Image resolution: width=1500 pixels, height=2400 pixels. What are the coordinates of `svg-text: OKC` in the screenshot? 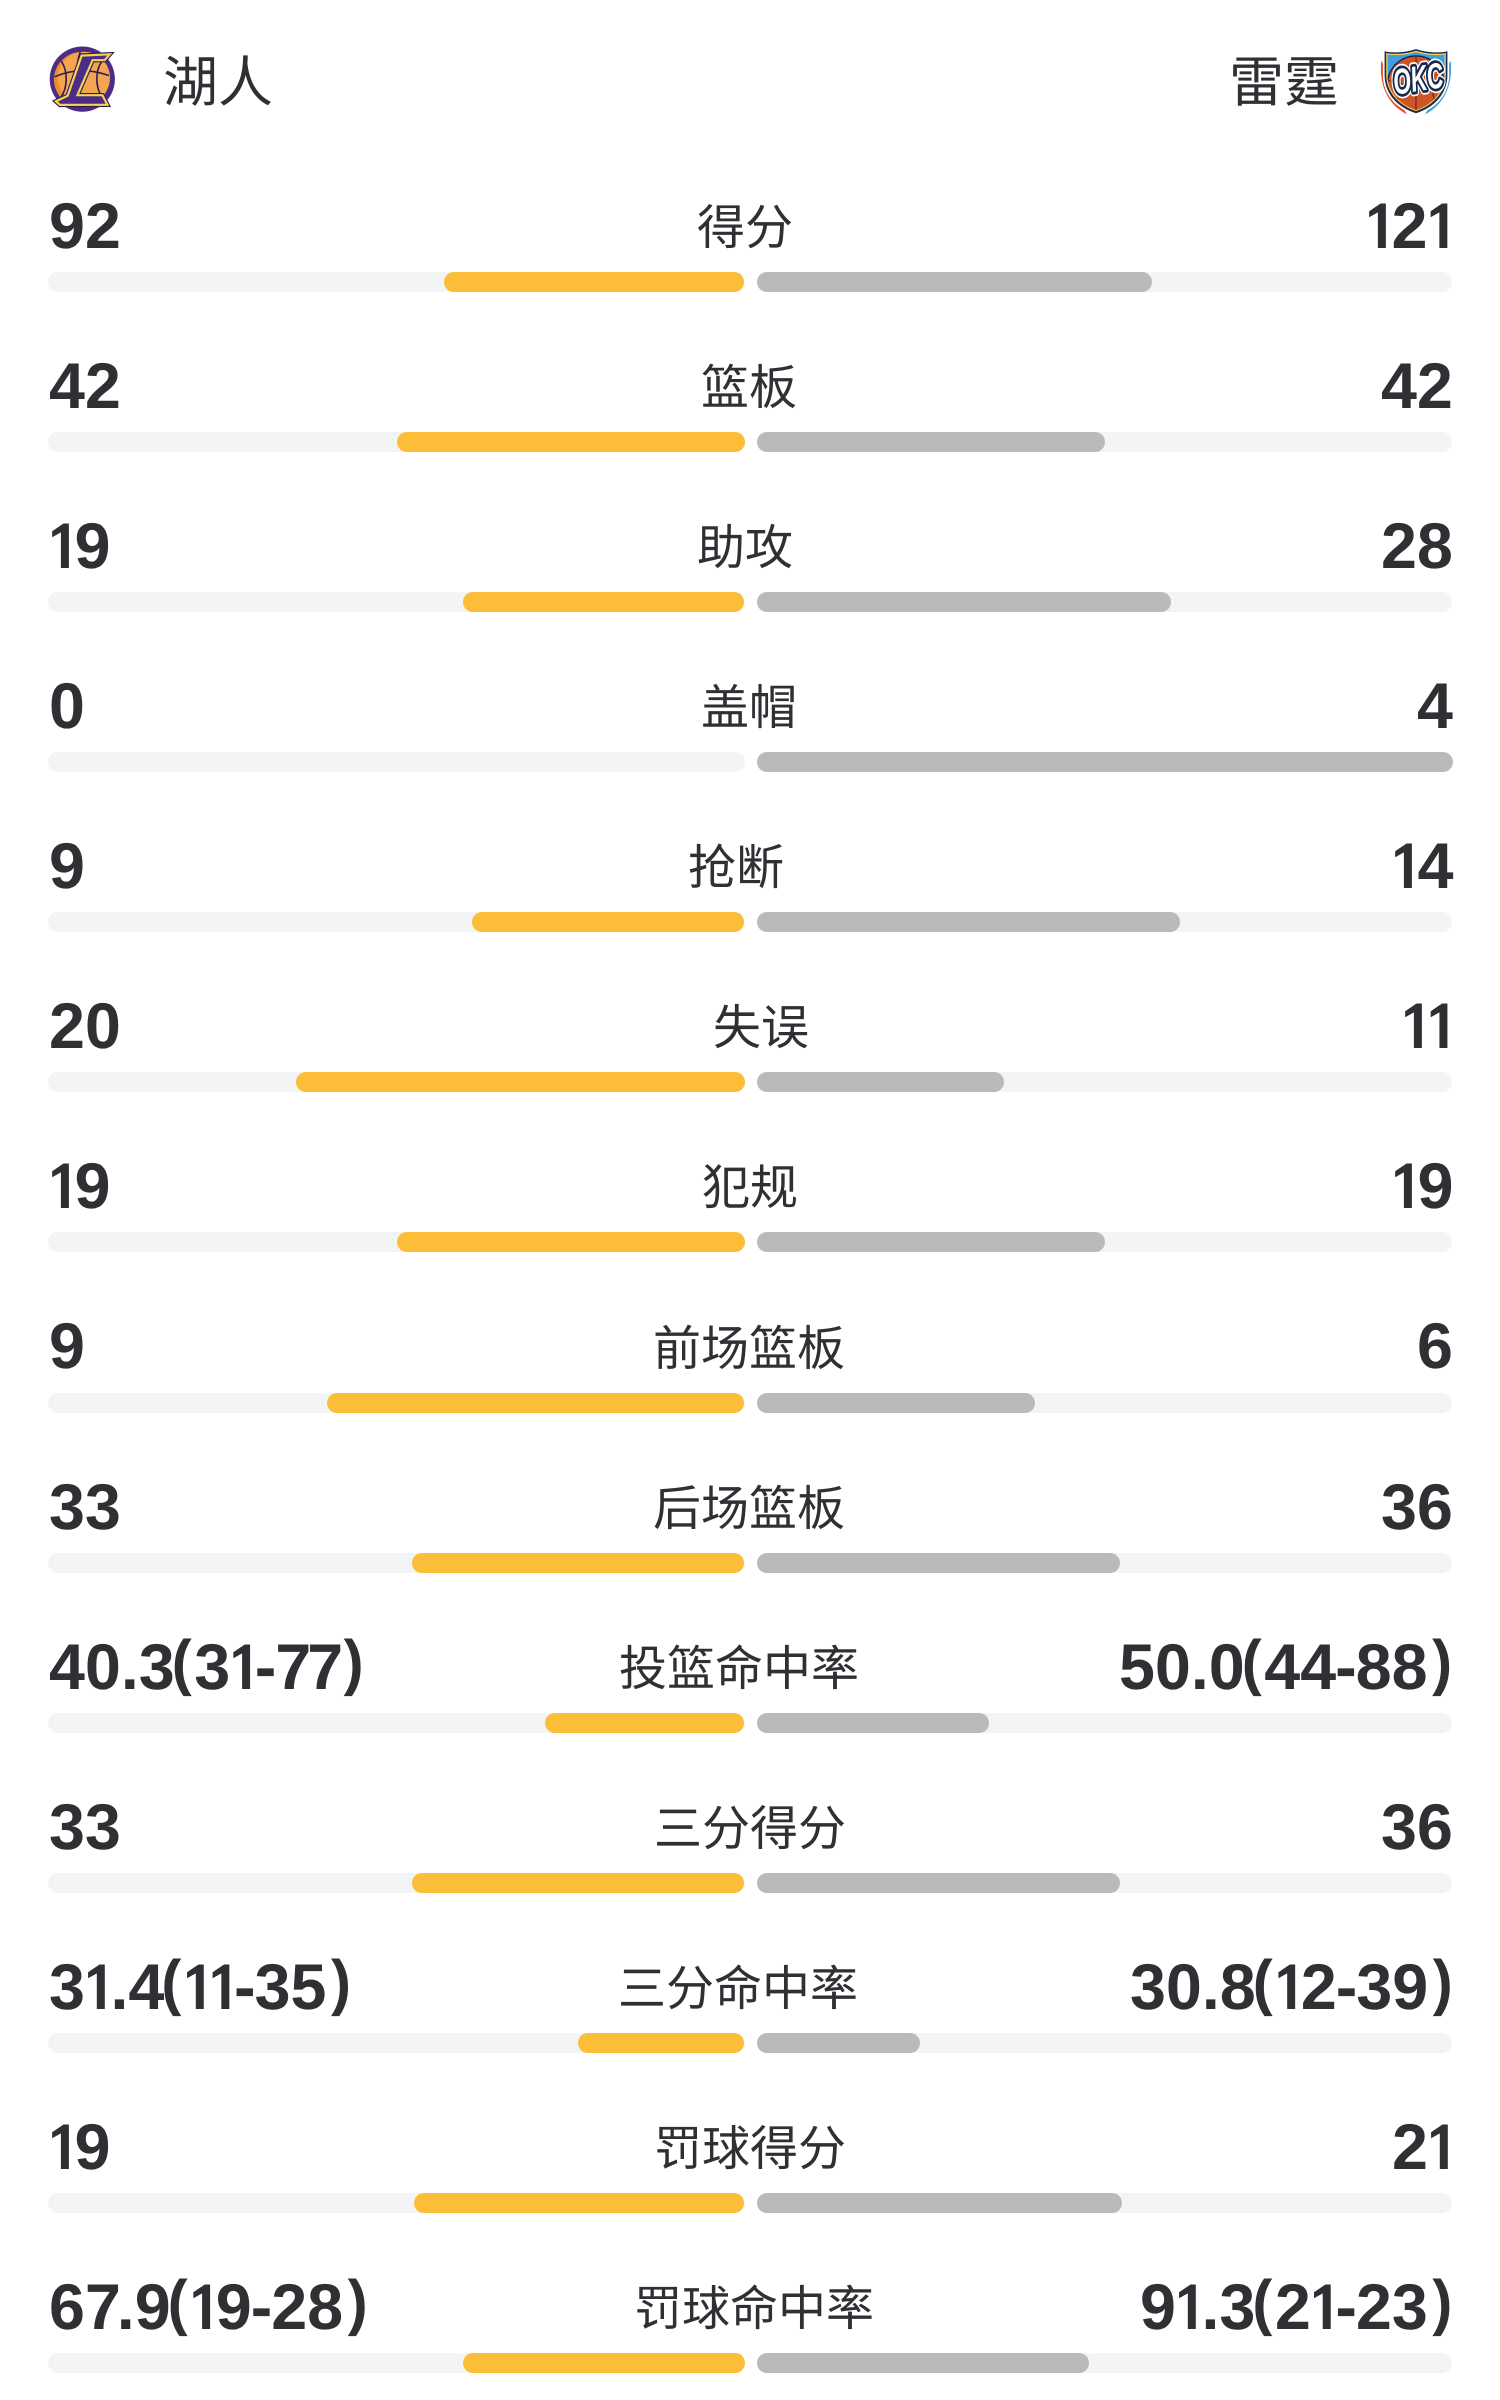 It's located at (1418, 79).